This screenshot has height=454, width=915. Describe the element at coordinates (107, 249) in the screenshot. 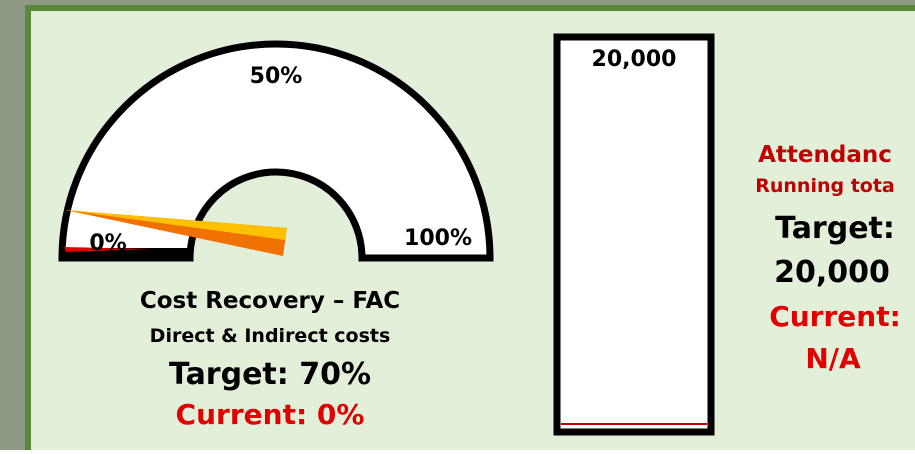

I see `gauge-marker` at that location.